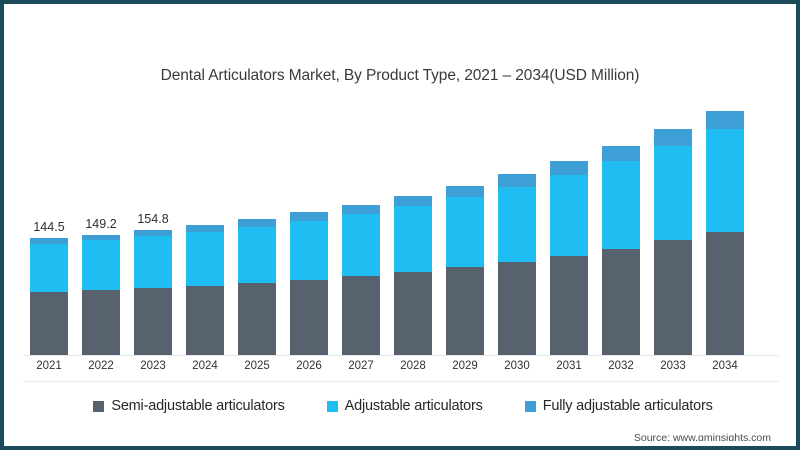  I want to click on x-axis-tick-2026: 2026, so click(309, 366).